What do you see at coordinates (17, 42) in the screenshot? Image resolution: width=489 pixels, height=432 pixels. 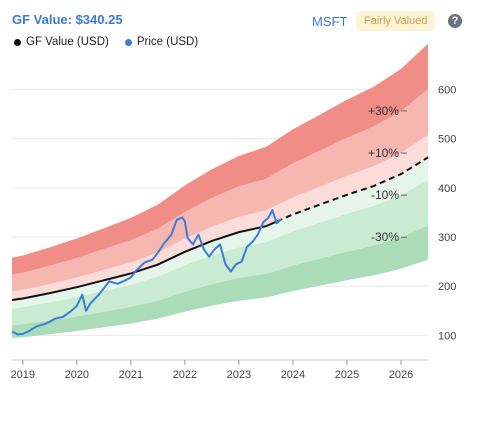 I see `gf-value-dot-icon` at bounding box center [17, 42].